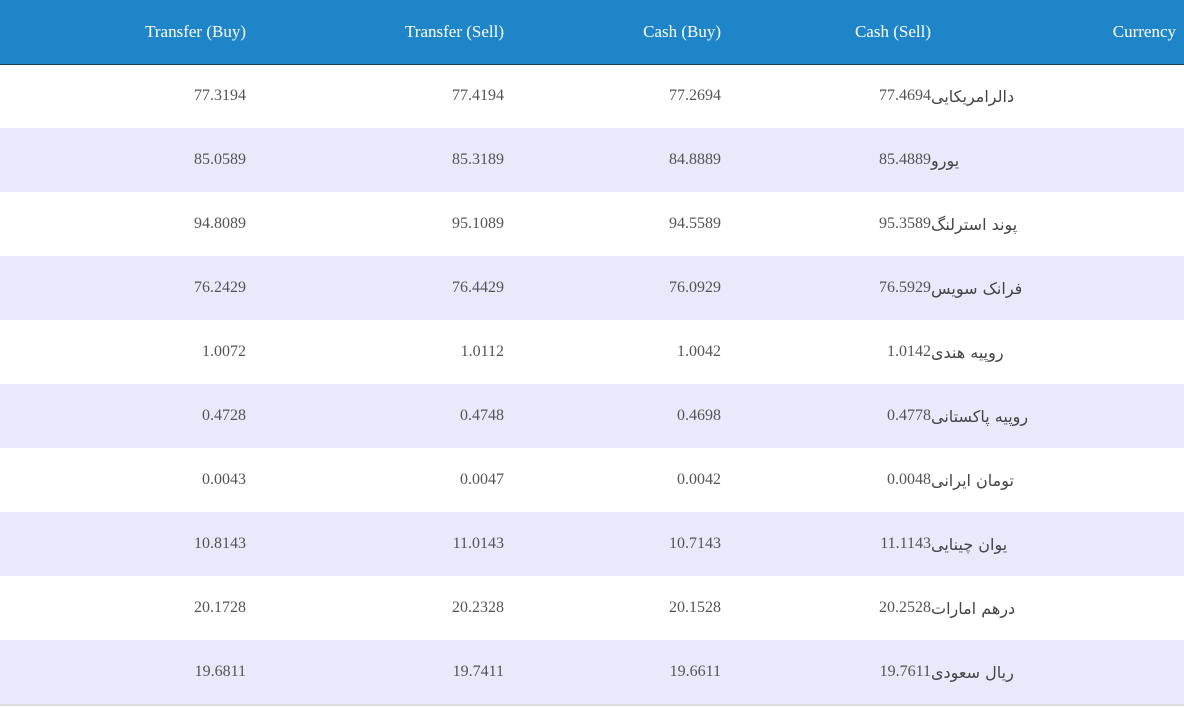 The width and height of the screenshot is (1184, 707). What do you see at coordinates (1057, 32) in the screenshot?
I see `header-currency: Currency` at bounding box center [1057, 32].